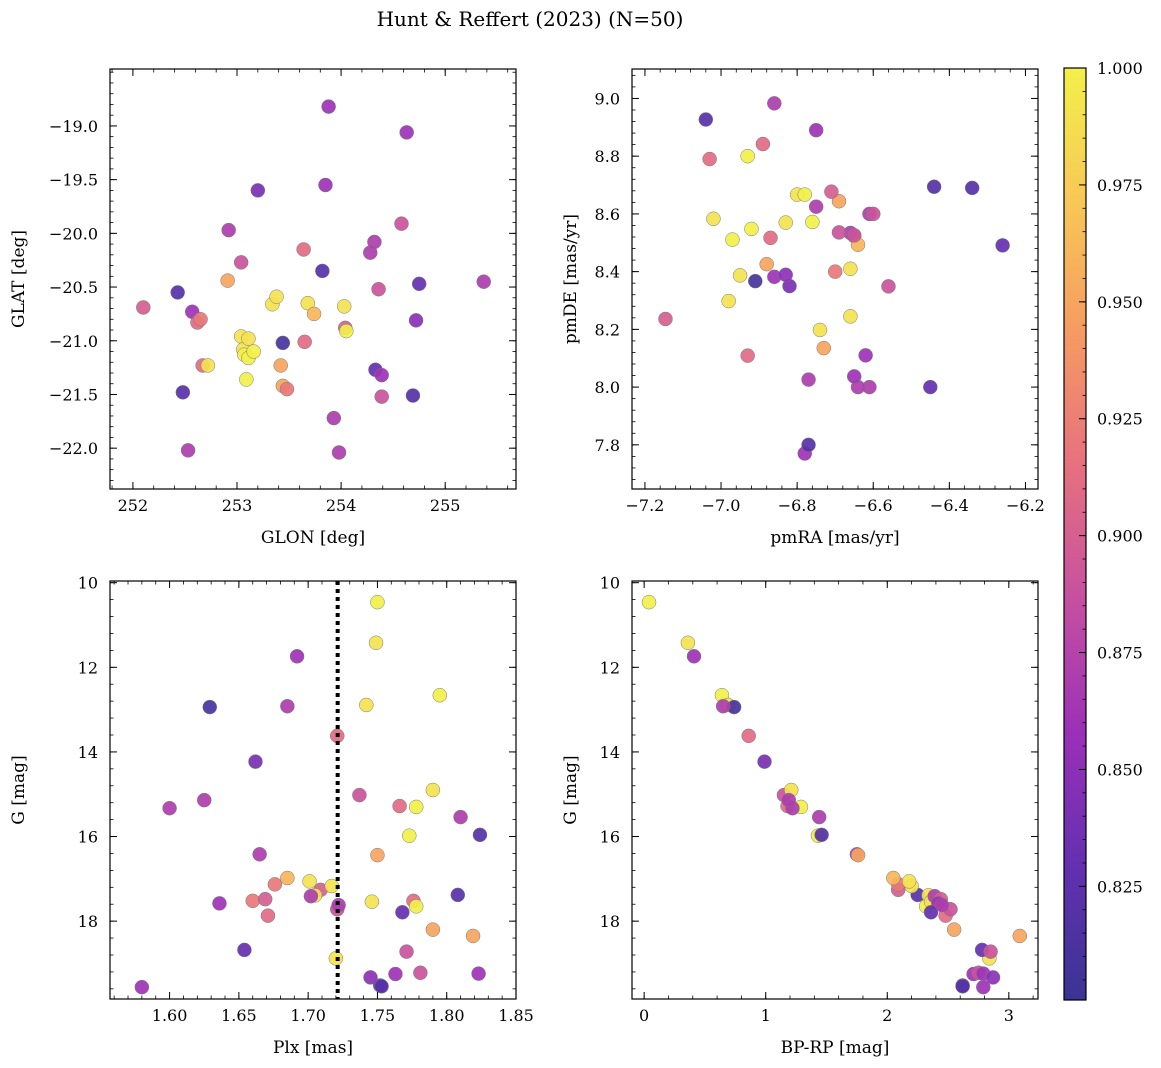 The image size is (1161, 1068). Describe the element at coordinates (610, 921) in the screenshot. I see `y-tick-label: 18` at that location.